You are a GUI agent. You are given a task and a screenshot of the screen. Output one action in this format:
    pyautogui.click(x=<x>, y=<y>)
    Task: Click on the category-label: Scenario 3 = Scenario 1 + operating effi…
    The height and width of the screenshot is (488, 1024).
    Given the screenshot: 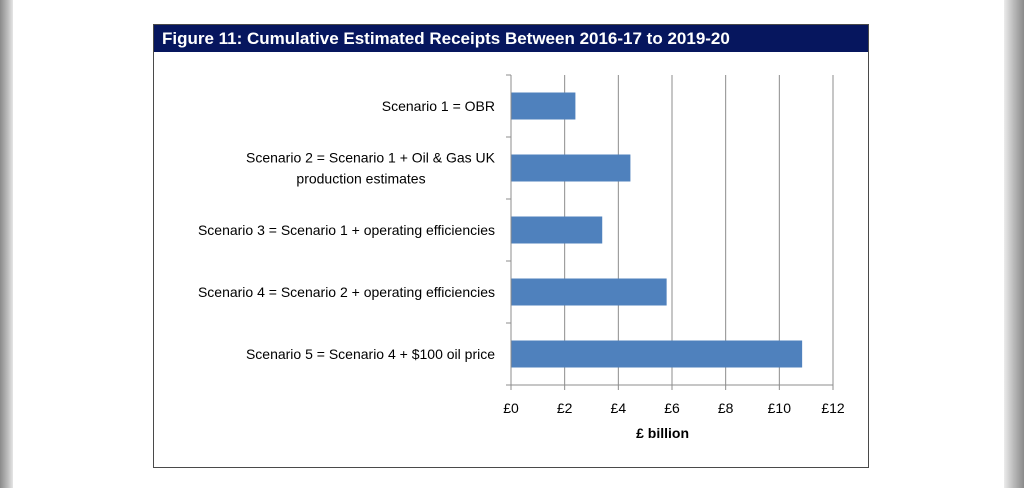 What is the action you would take?
    pyautogui.click(x=346, y=230)
    